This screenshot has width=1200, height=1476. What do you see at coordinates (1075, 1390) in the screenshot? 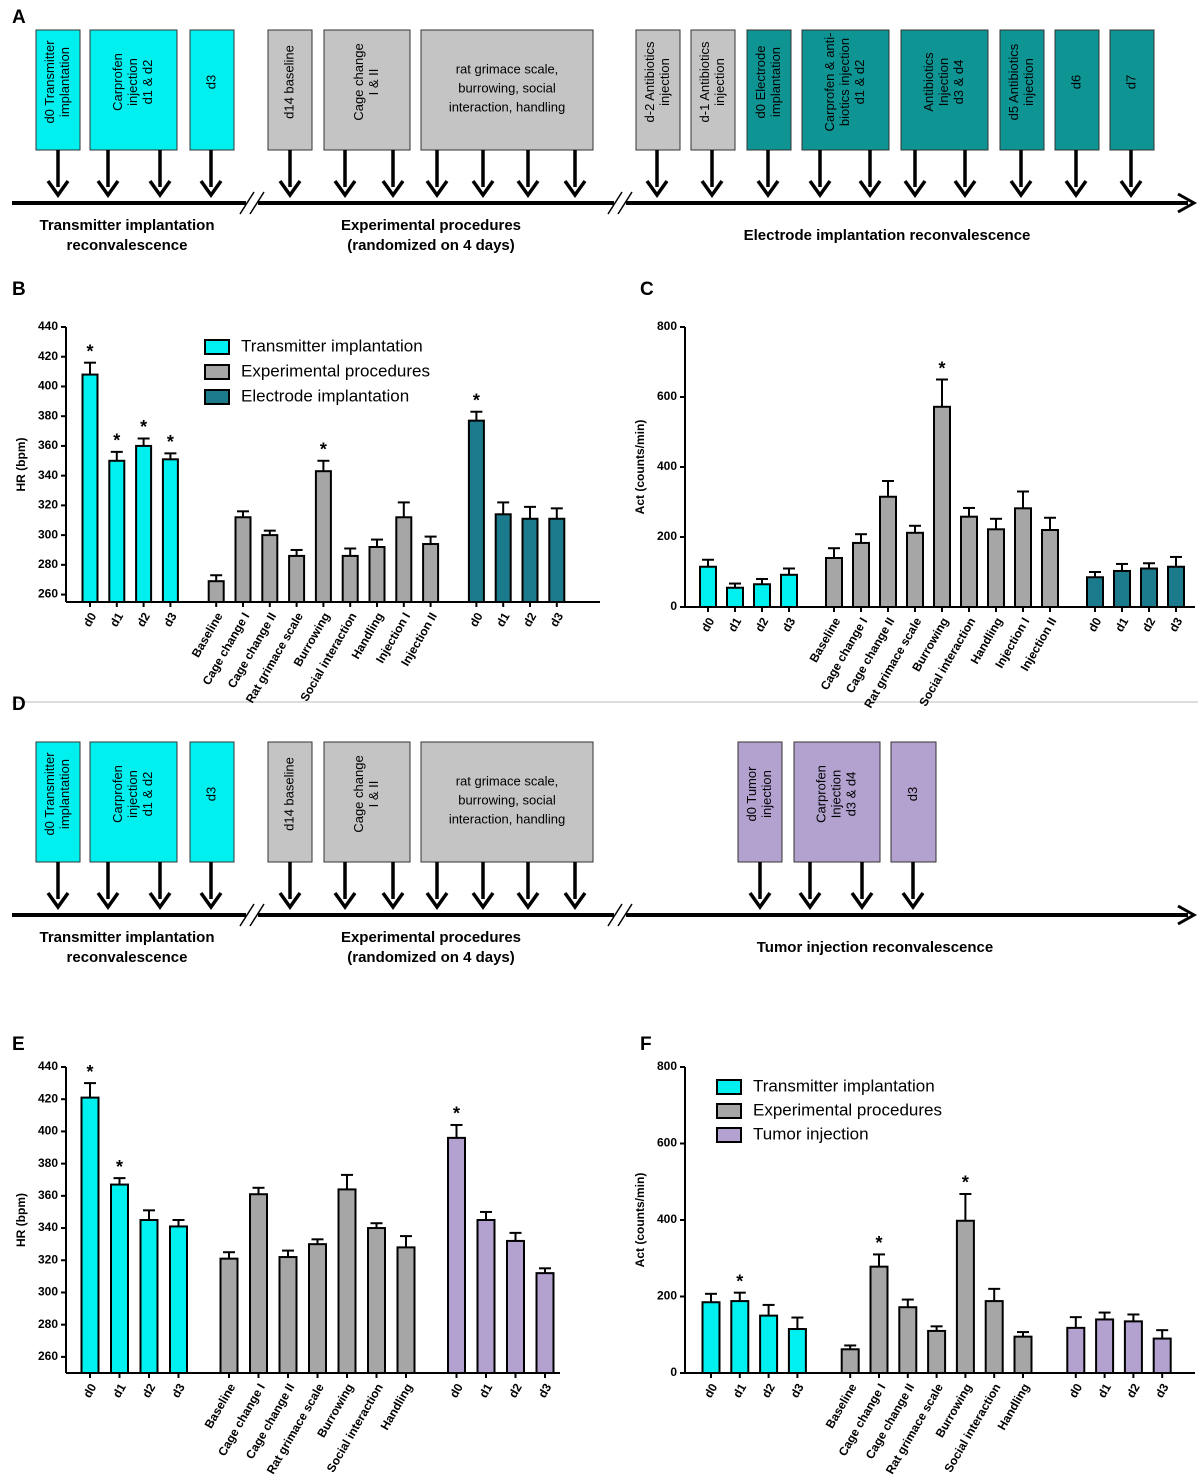
I see `x-tick-label: d0` at bounding box center [1075, 1390].